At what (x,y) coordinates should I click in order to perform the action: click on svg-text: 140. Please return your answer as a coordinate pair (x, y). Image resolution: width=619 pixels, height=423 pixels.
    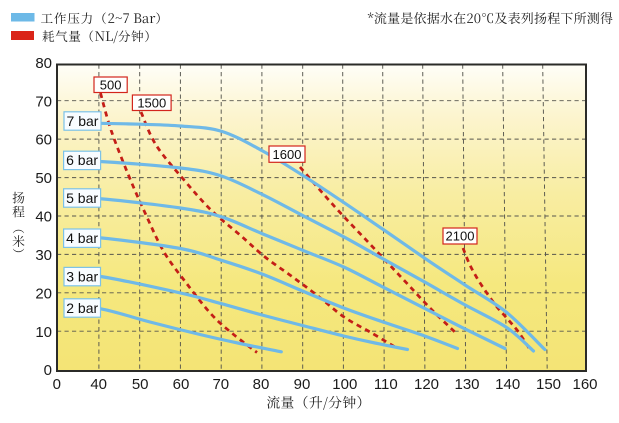
    Looking at the image, I should click on (507, 384).